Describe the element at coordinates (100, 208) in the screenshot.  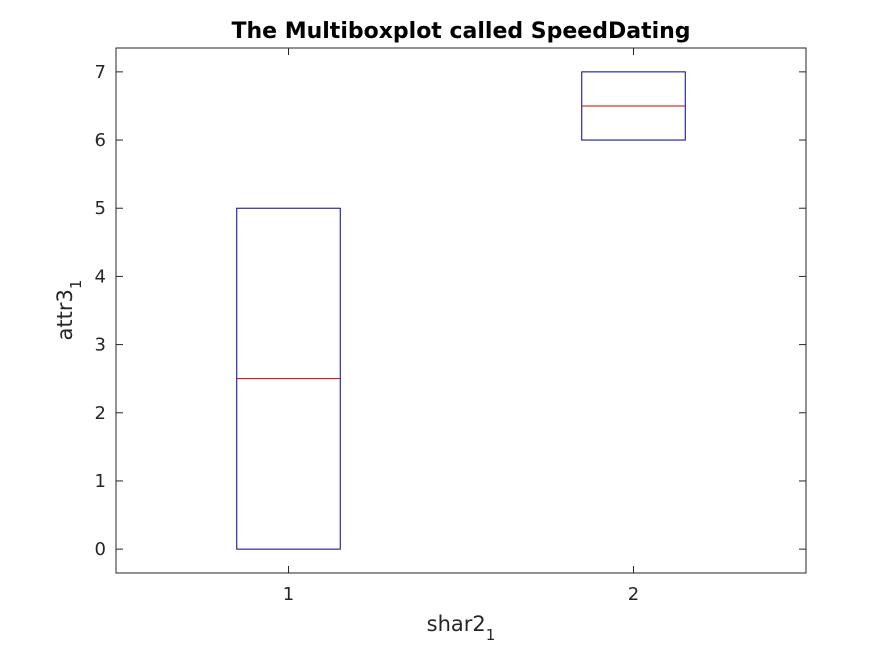
I see `y-tick-label: 5` at that location.